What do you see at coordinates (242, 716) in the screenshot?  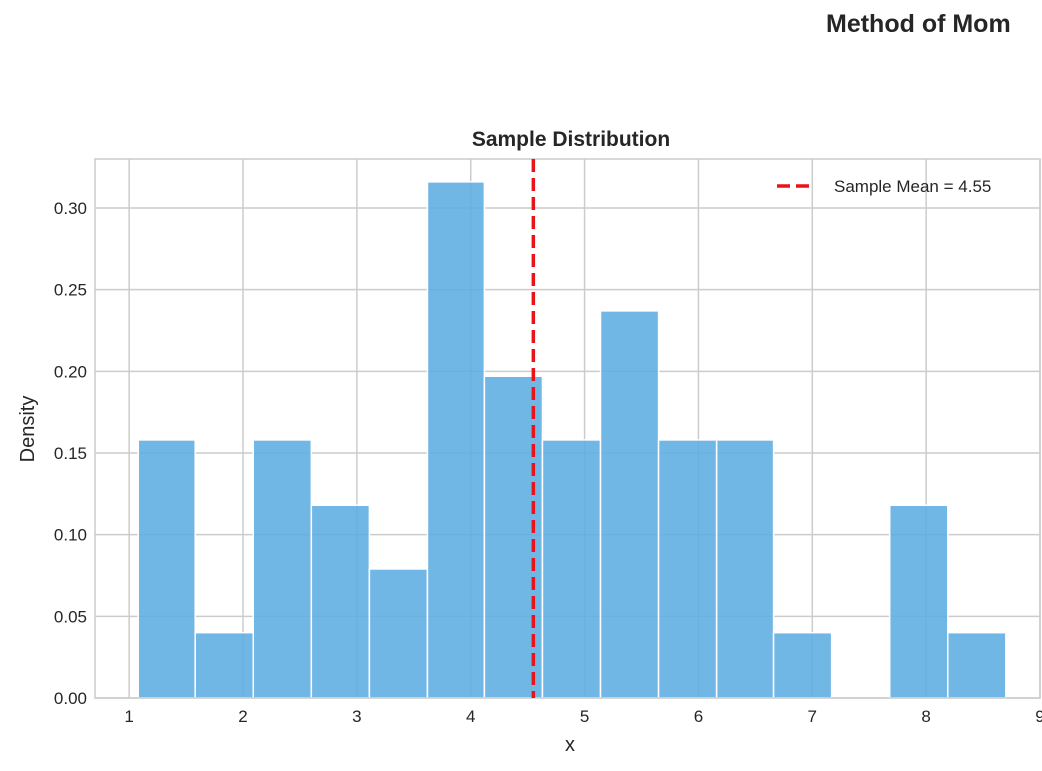 I see `x-tick-label: 2` at bounding box center [242, 716].